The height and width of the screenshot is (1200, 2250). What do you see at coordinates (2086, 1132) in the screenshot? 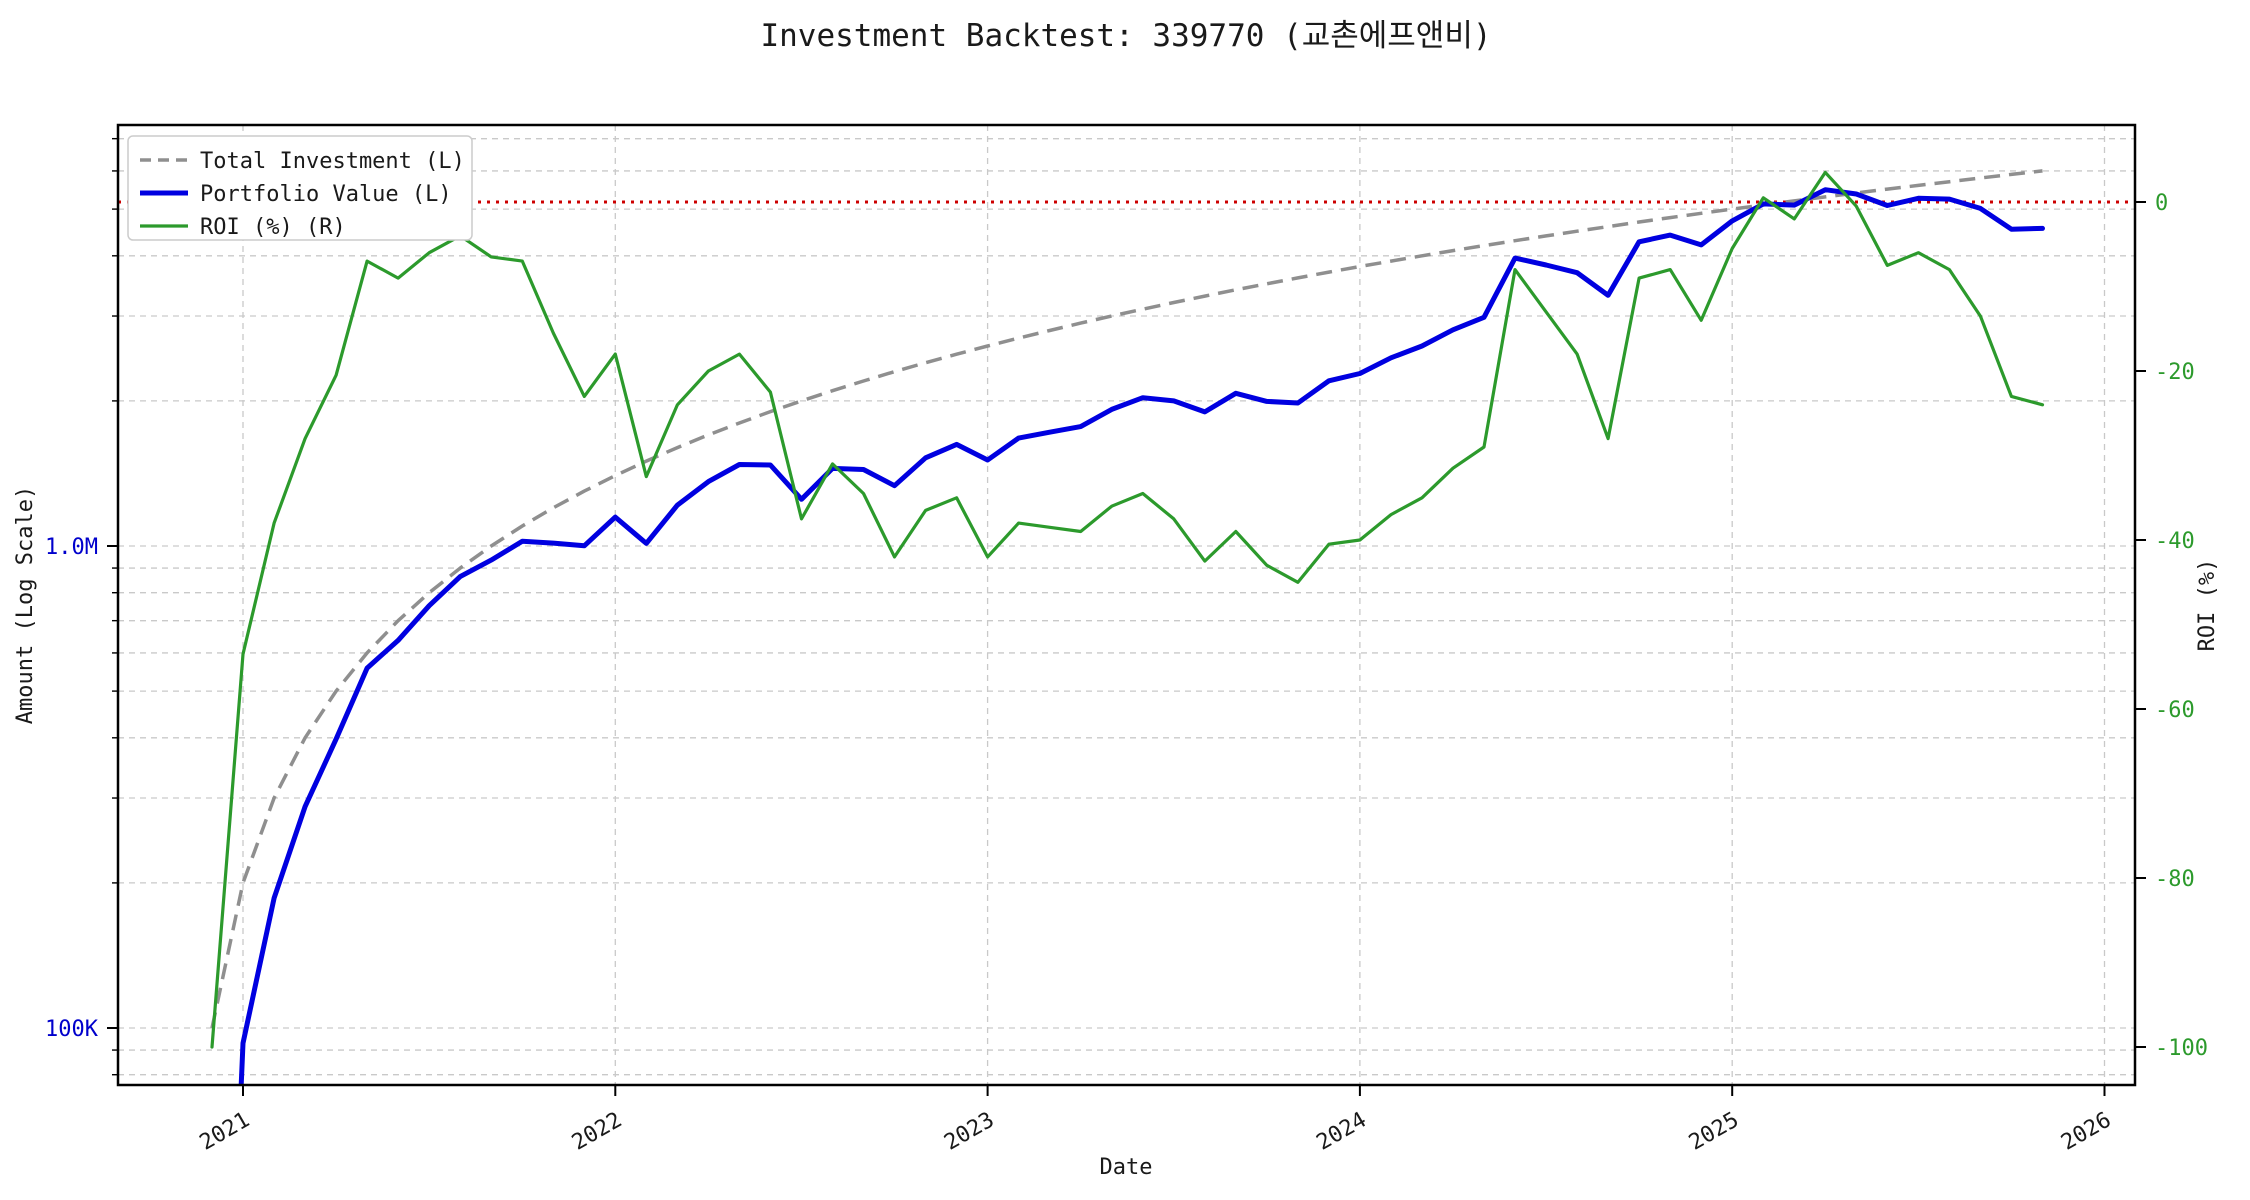
I see `x-tick-label: 2026` at bounding box center [2086, 1132].